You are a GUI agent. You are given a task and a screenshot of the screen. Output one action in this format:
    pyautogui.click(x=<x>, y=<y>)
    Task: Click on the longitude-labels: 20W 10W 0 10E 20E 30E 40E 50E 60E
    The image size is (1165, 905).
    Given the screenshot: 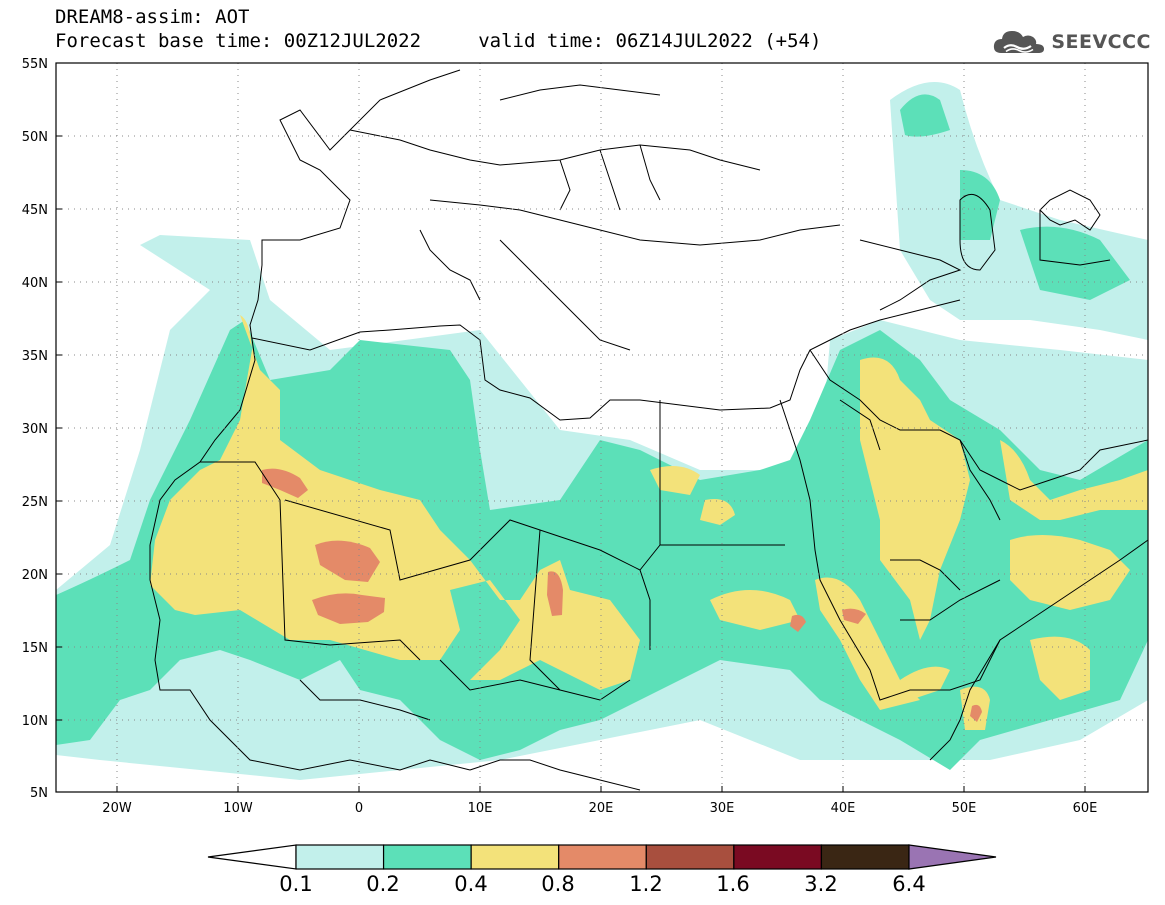 What is the action you would take?
    pyautogui.click(x=599, y=808)
    